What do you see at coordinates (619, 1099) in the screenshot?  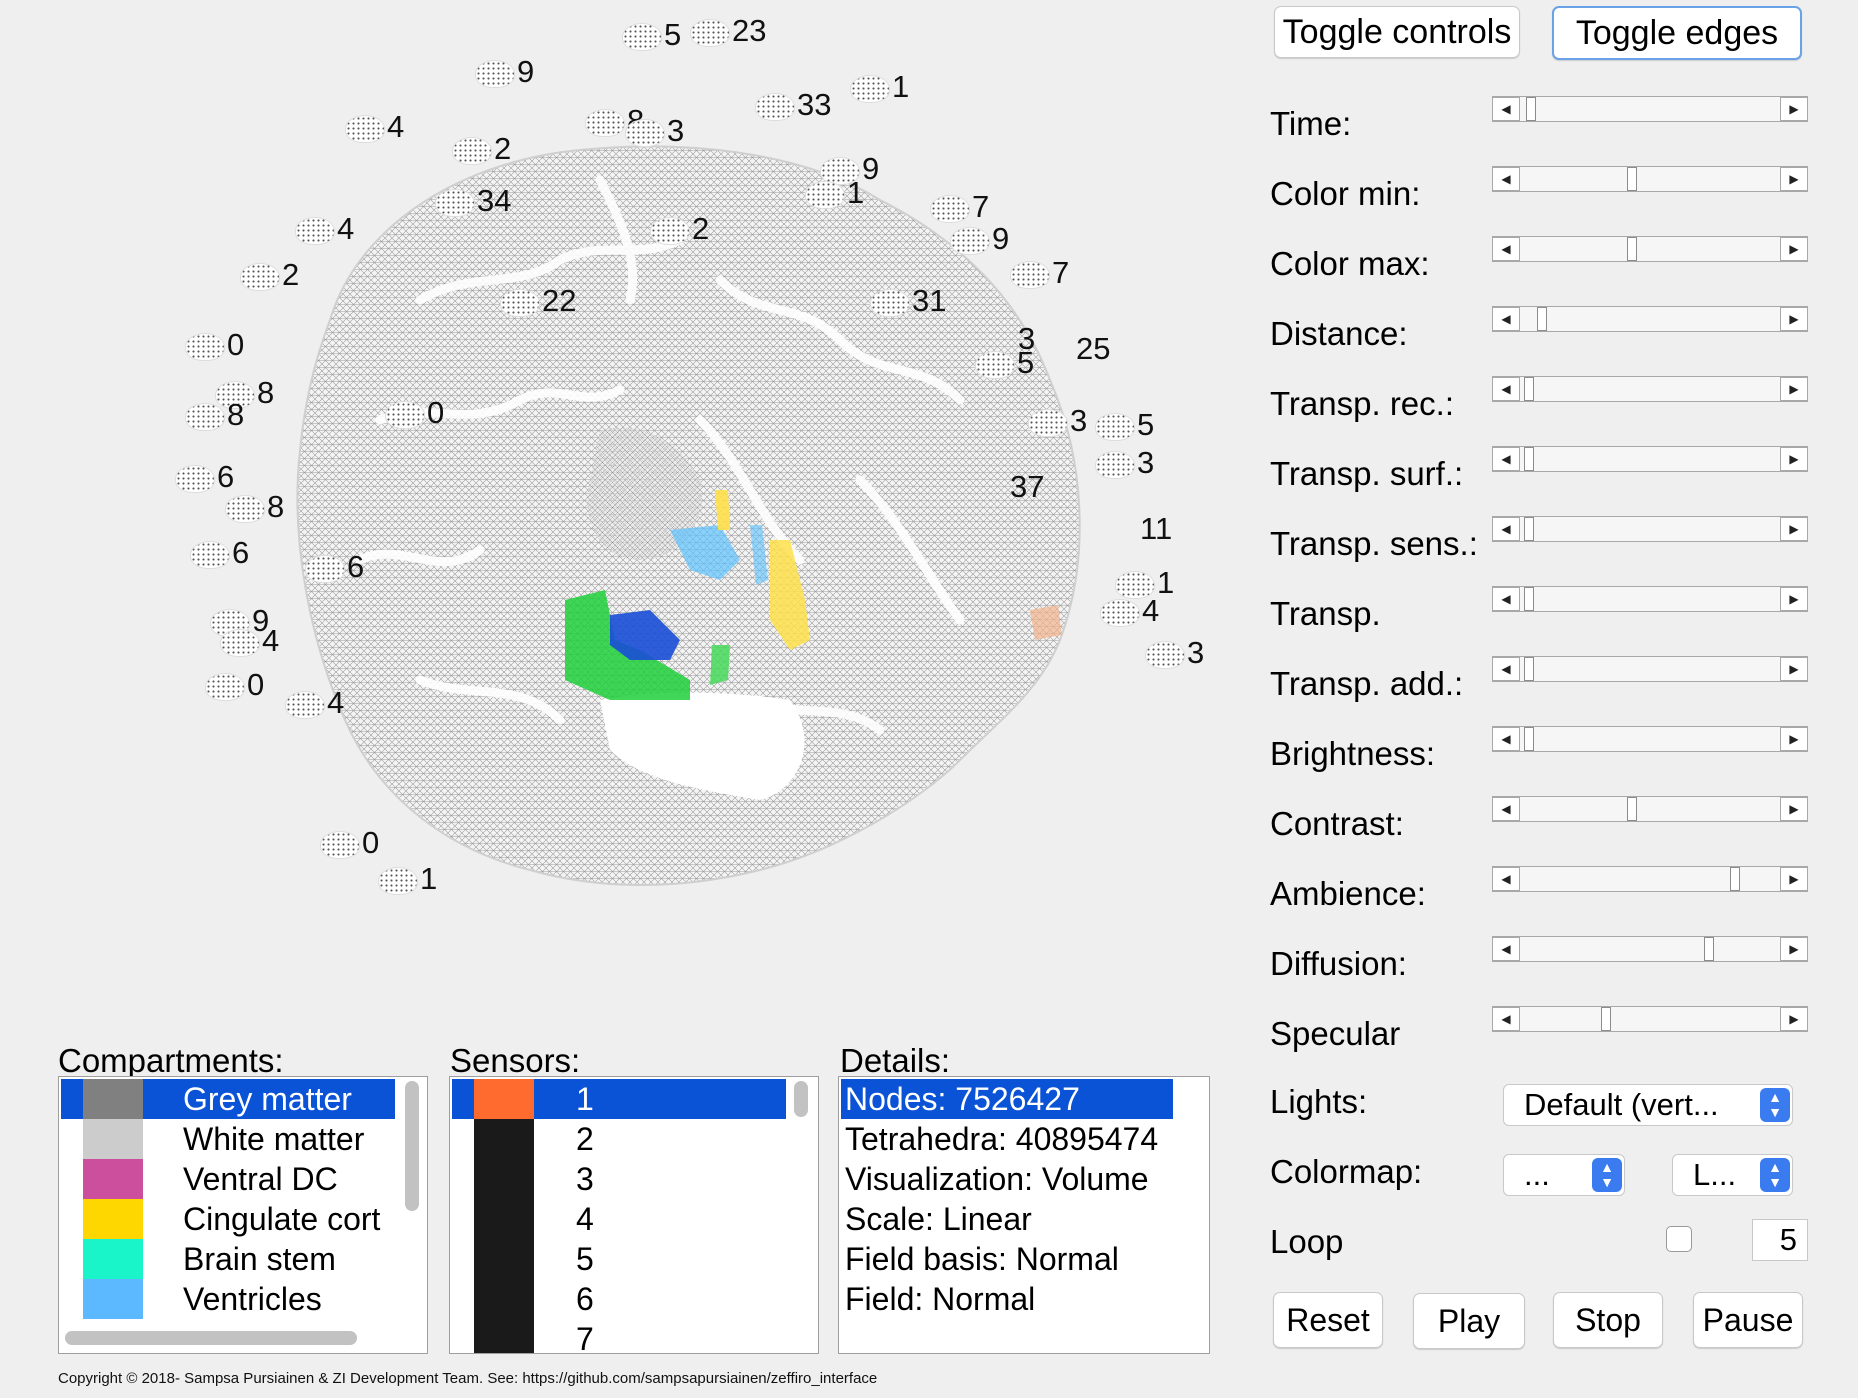 I see `sensor-item: 1` at bounding box center [619, 1099].